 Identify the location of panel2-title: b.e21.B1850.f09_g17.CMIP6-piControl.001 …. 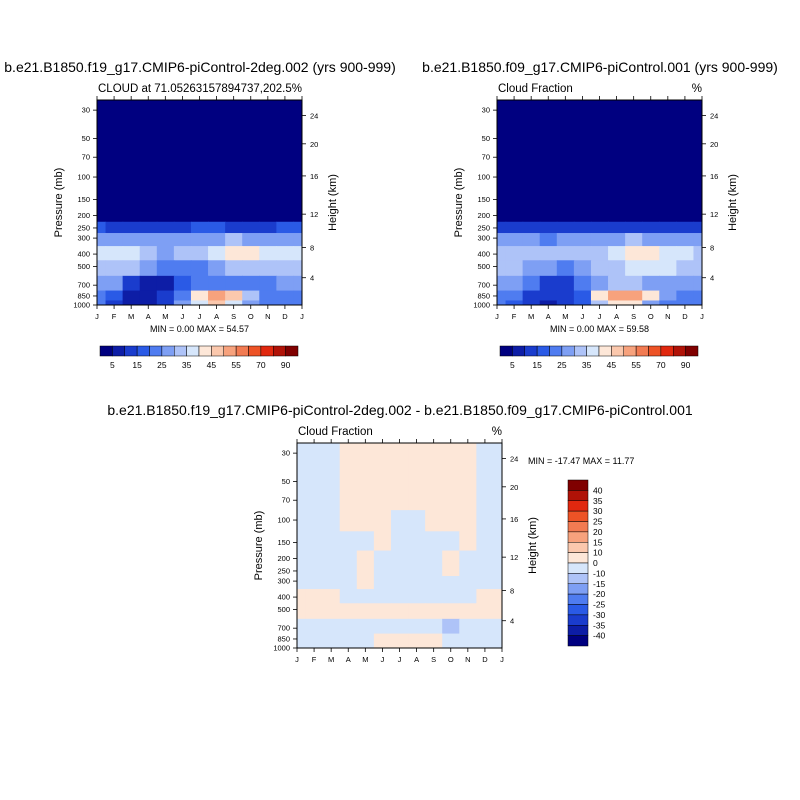
(600, 67).